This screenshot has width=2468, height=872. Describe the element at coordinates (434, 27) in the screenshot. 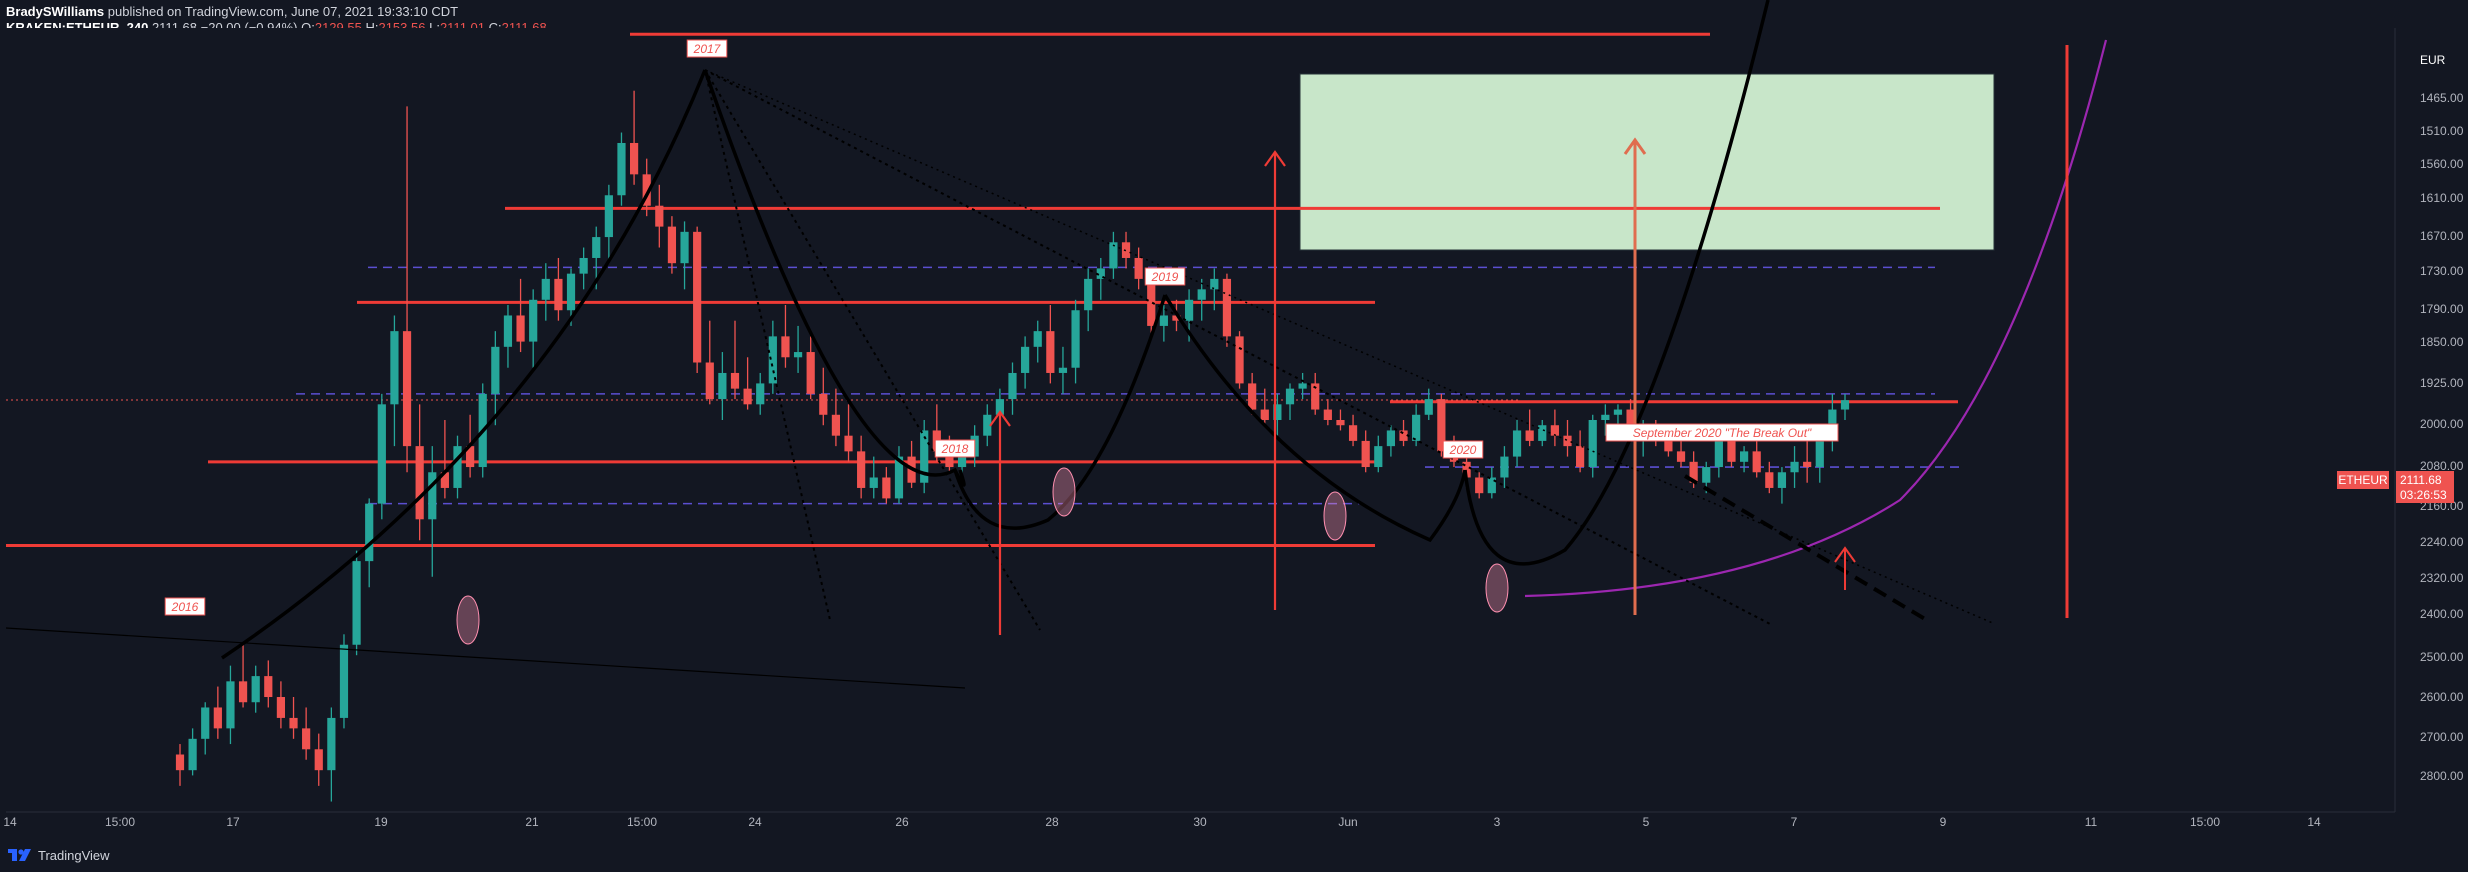

I see `low-label: L:` at that location.